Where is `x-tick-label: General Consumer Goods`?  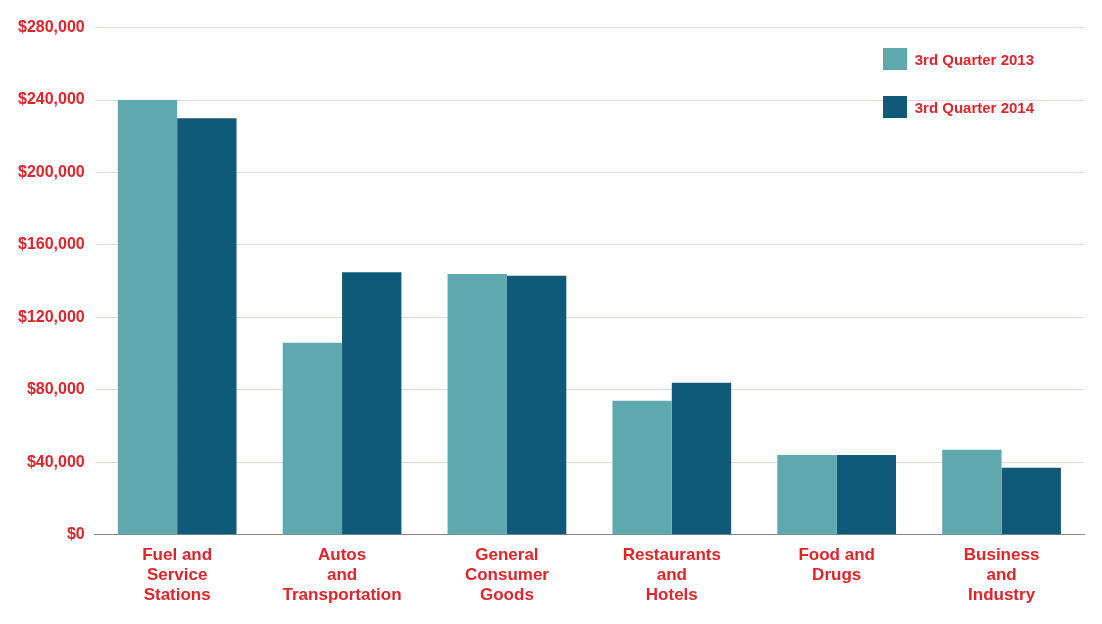 x-tick-label: General Consumer Goods is located at coordinates (507, 574).